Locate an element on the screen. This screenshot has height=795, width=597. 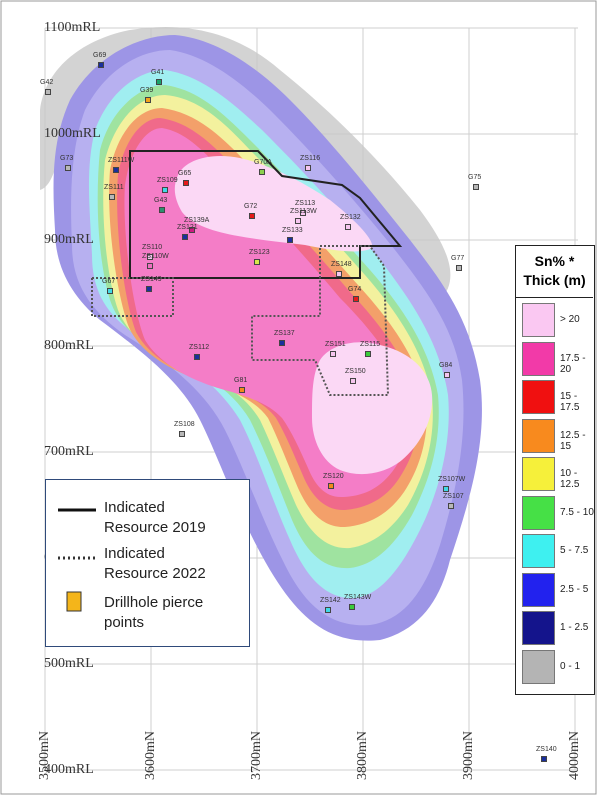
scale-title-line2: Thick (m) is located at coordinates (554, 280).